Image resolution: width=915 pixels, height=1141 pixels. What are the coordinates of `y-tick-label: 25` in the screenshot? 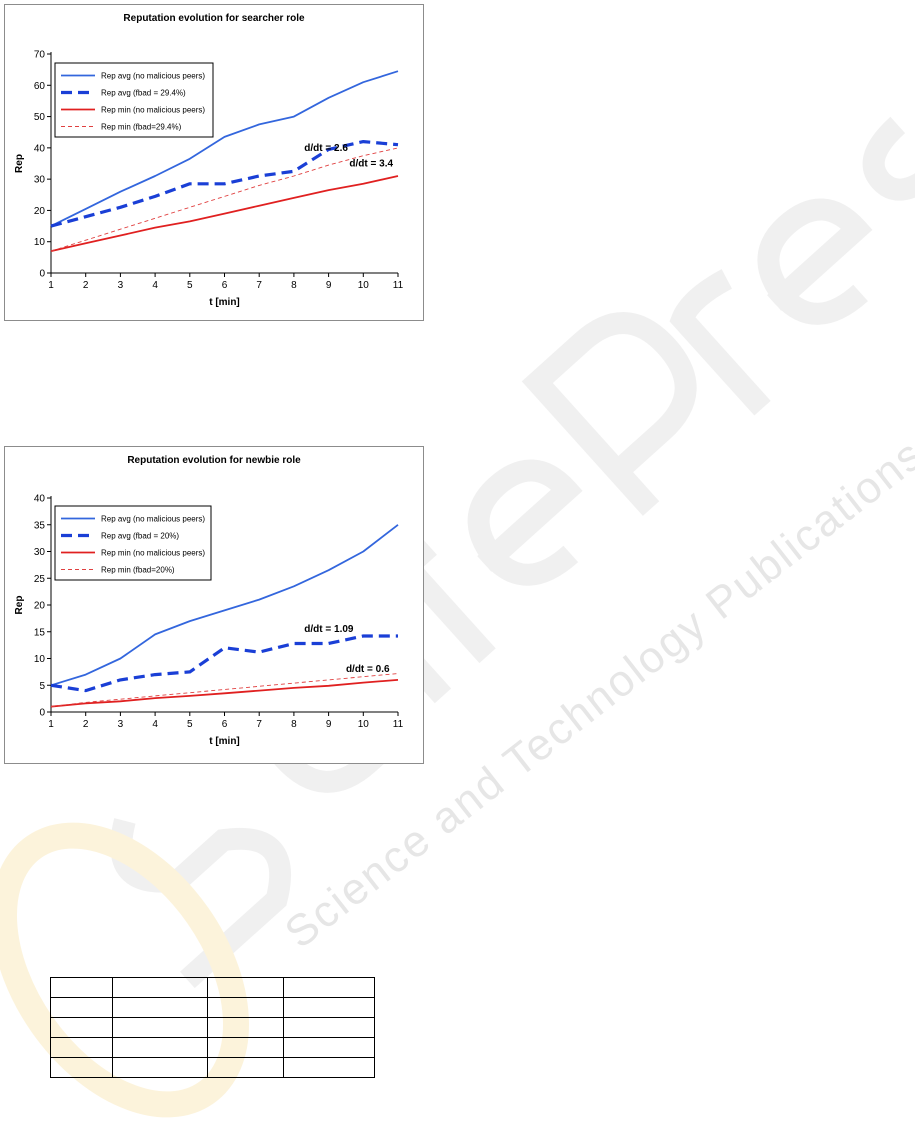 It's located at (40, 579).